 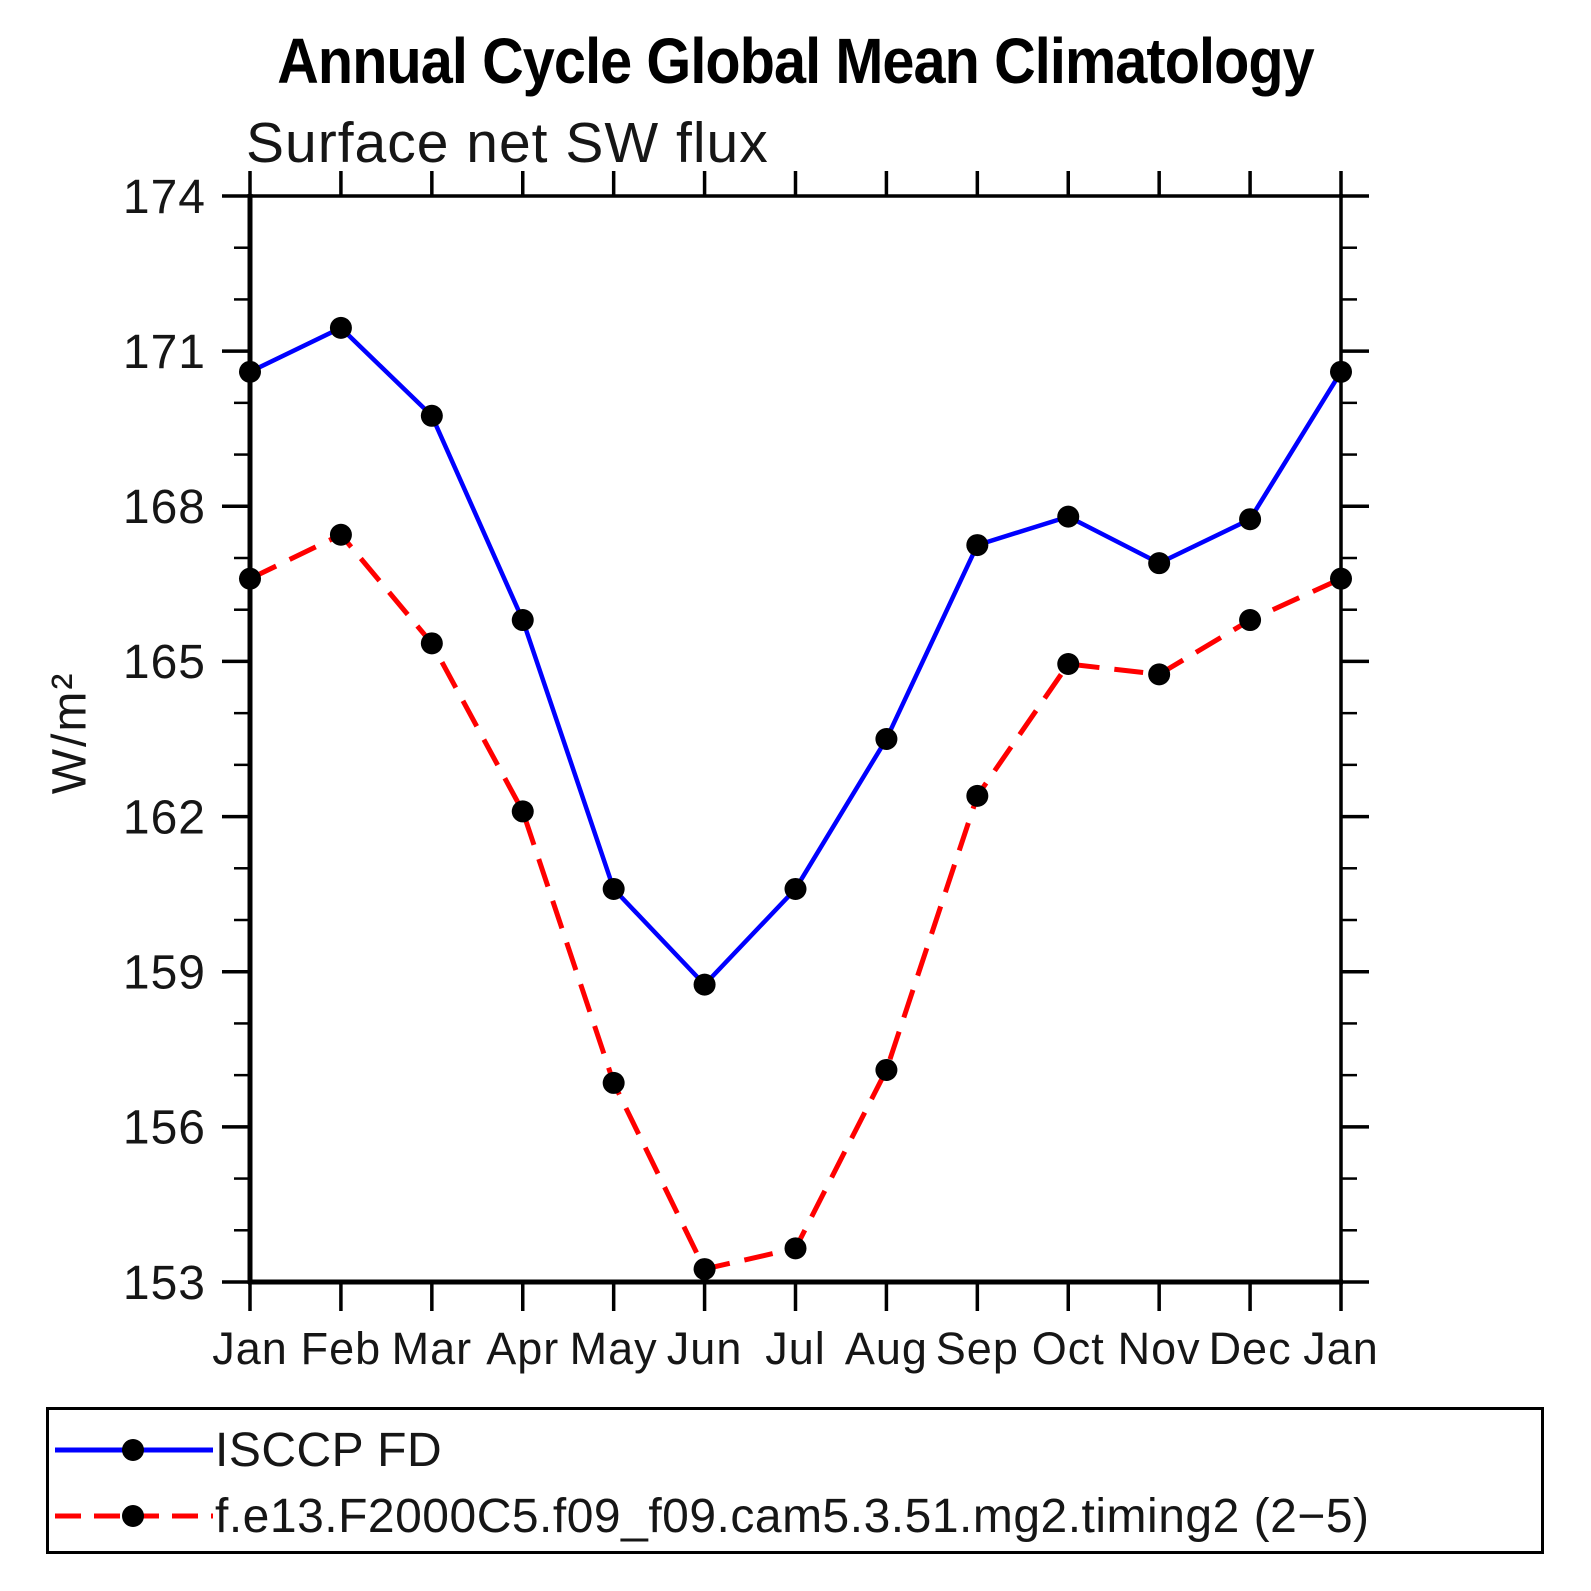 What do you see at coordinates (614, 1348) in the screenshot?
I see `x-tick-label: May` at bounding box center [614, 1348].